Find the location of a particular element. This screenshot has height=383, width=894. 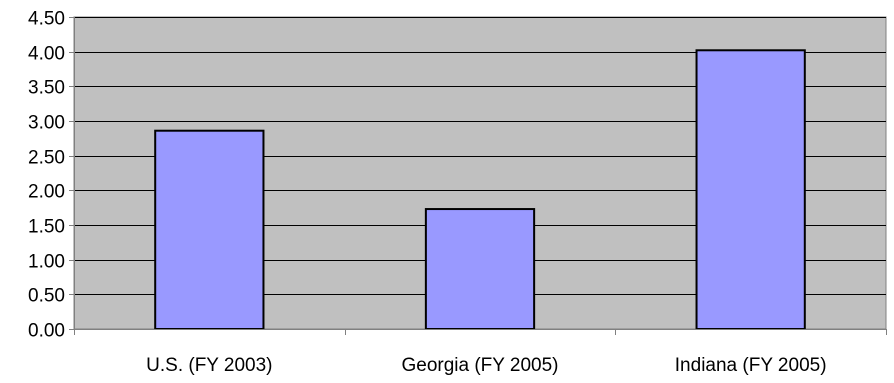

y-tick-label: 2.00 is located at coordinates (46, 192).